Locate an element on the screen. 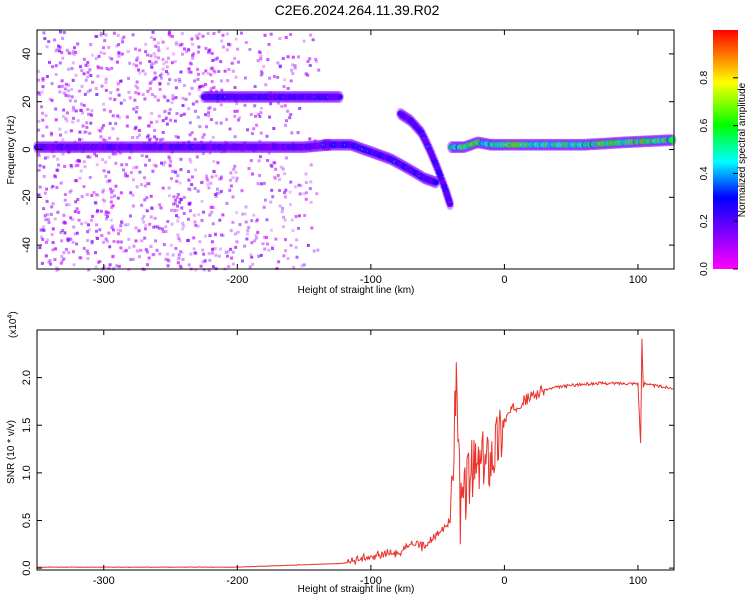 The width and height of the screenshot is (750, 600). snr-y-multiplier-close: ) is located at coordinates (13, 312).